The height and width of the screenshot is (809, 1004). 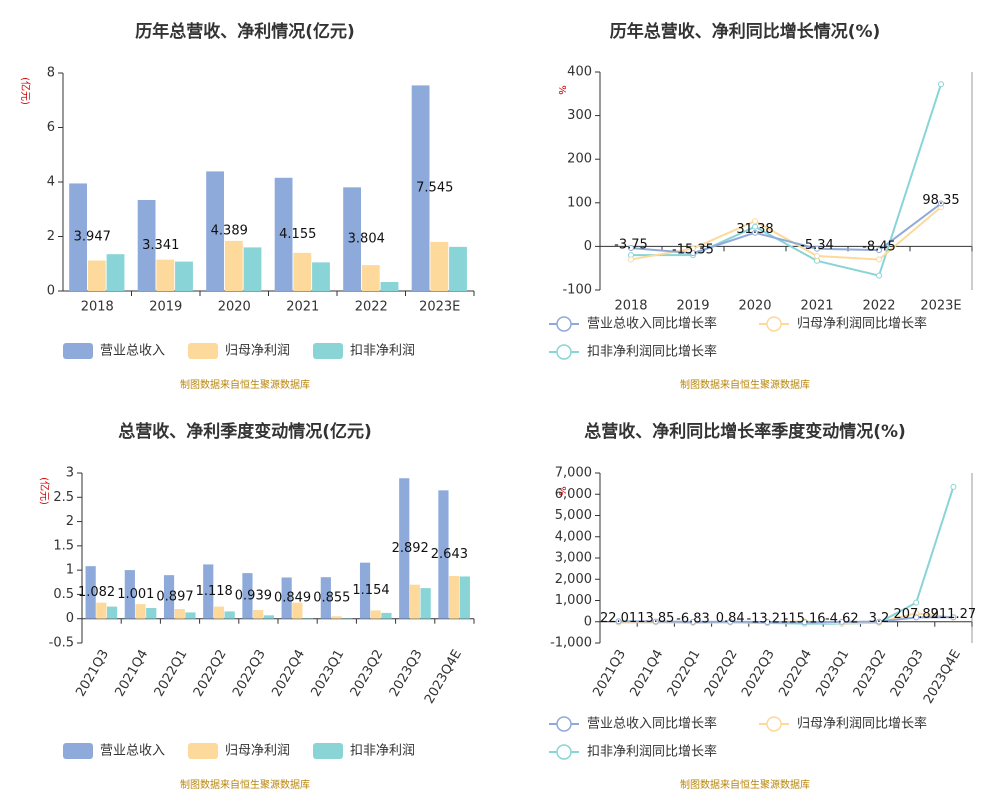 I want to click on chart-title: 总营收、净利季度变动情况(亿元), so click(x=245, y=431).